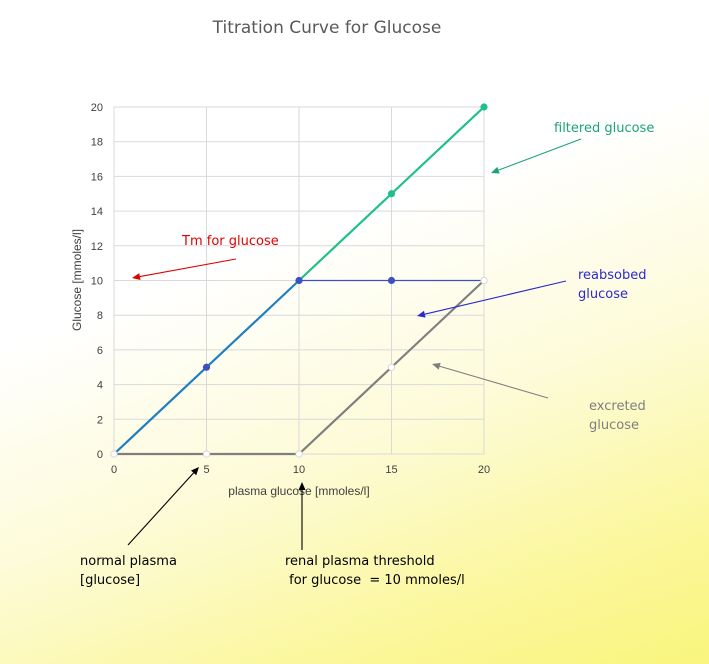  What do you see at coordinates (298, 491) in the screenshot?
I see `x-axis-label: plasma glucose [mmoles/l]` at bounding box center [298, 491].